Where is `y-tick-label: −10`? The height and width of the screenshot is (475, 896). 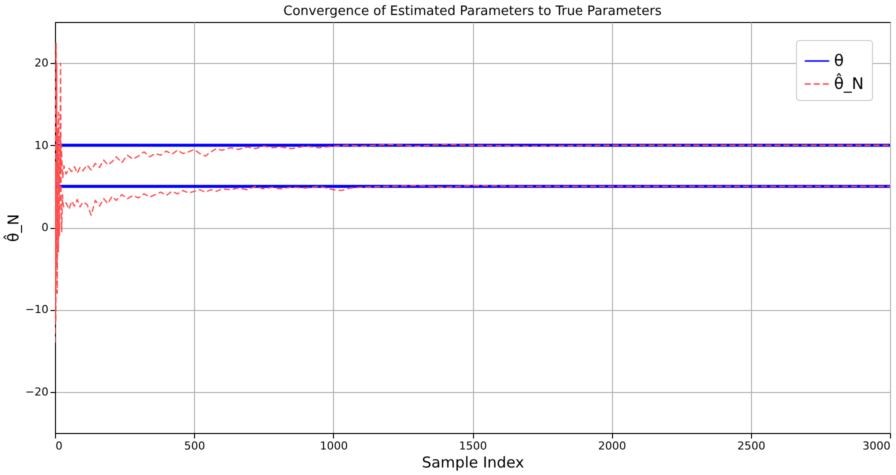 y-tick-label: −10 is located at coordinates (36, 309).